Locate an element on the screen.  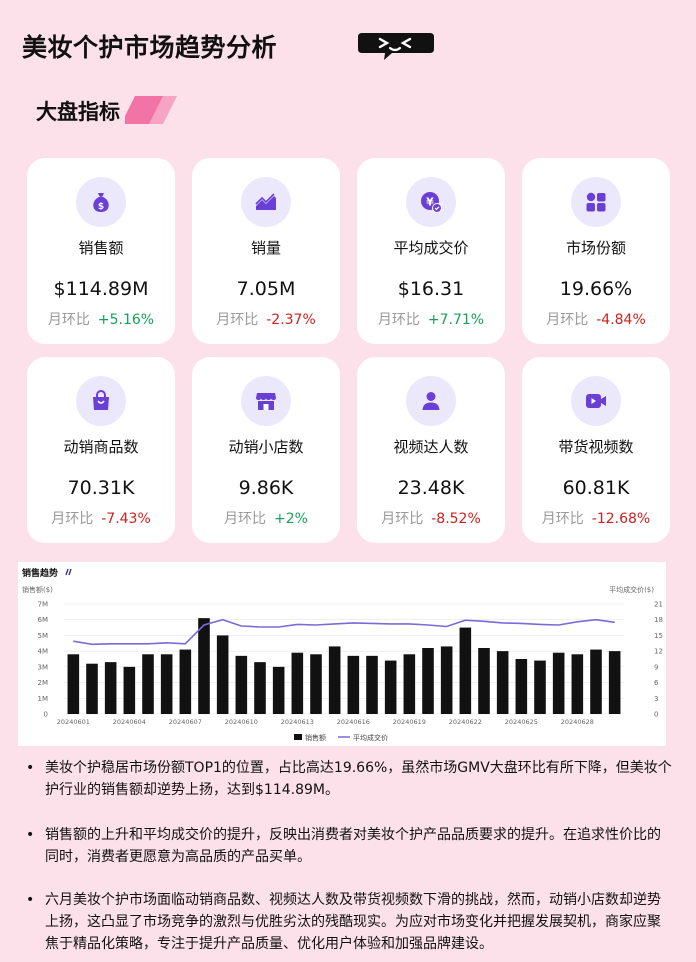
change-value: +5.16% is located at coordinates (126, 320).